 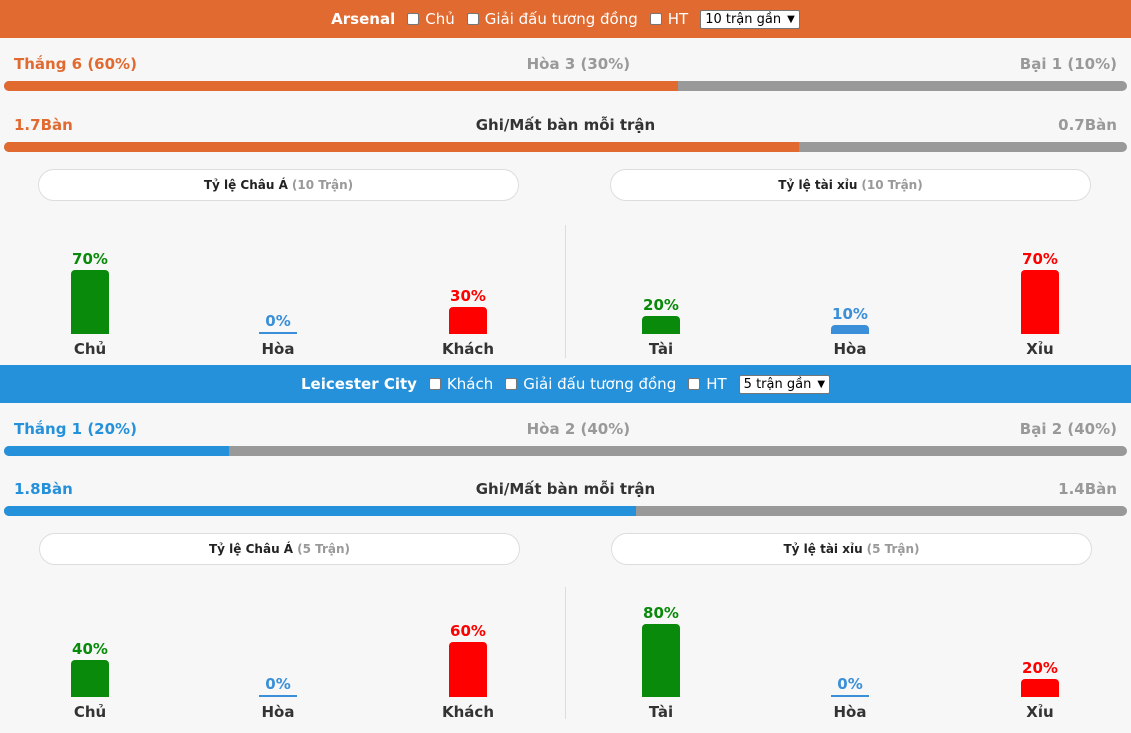 I want to click on draw-text: Hòa 3 (30%), so click(x=578, y=64).